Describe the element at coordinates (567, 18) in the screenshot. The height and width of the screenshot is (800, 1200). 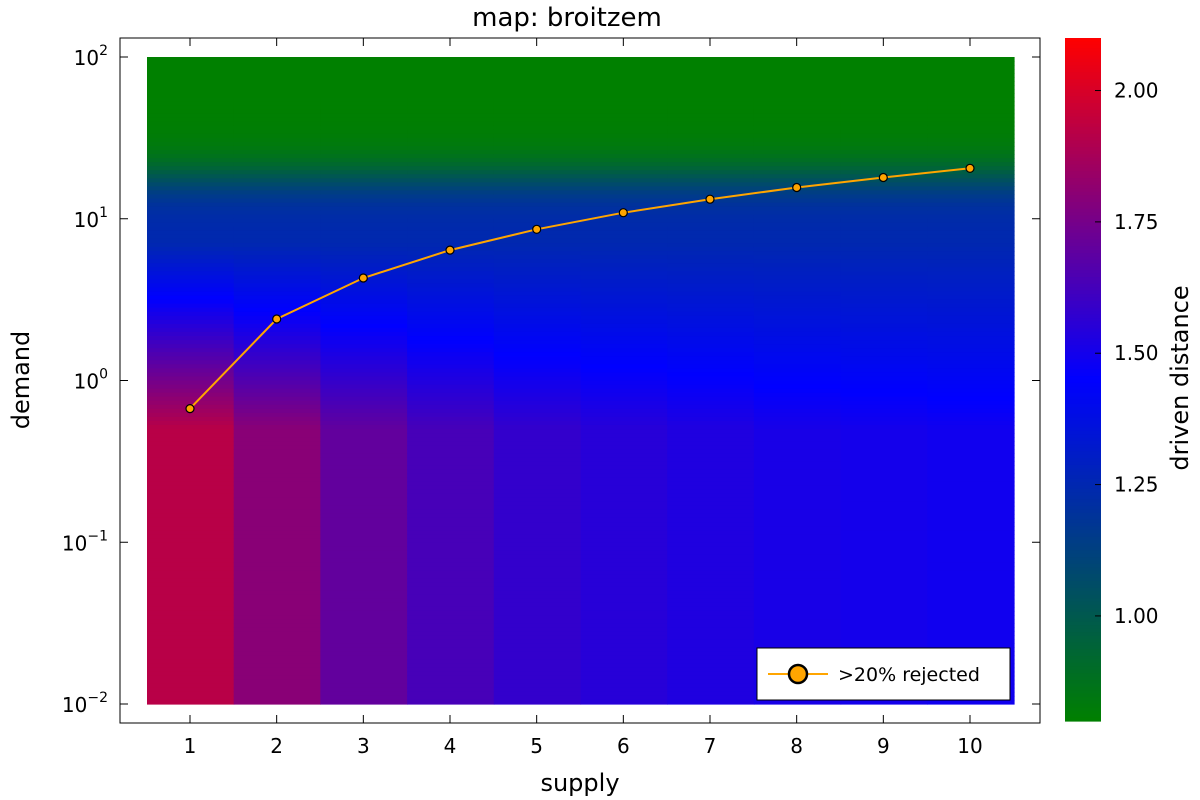
I see `chart-title: map: broitzem` at that location.